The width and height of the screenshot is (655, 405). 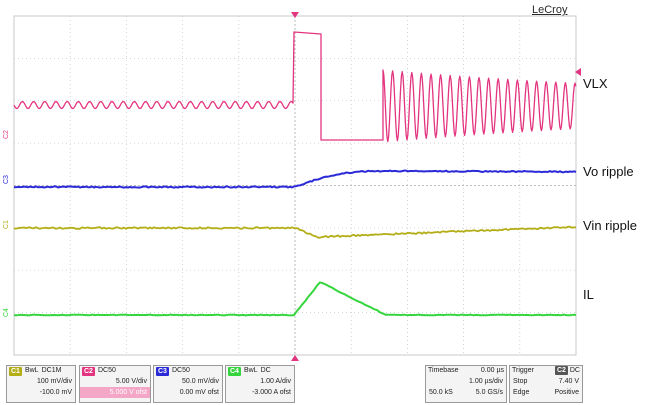 I want to click on trigger-time-marker, so click(x=295, y=15).